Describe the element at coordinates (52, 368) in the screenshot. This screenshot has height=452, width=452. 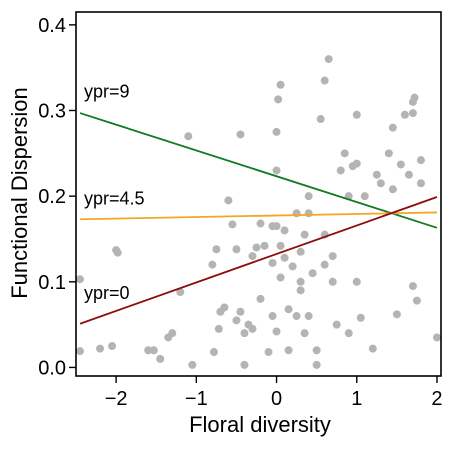
I see `y-tick-label: 0.0` at that location.